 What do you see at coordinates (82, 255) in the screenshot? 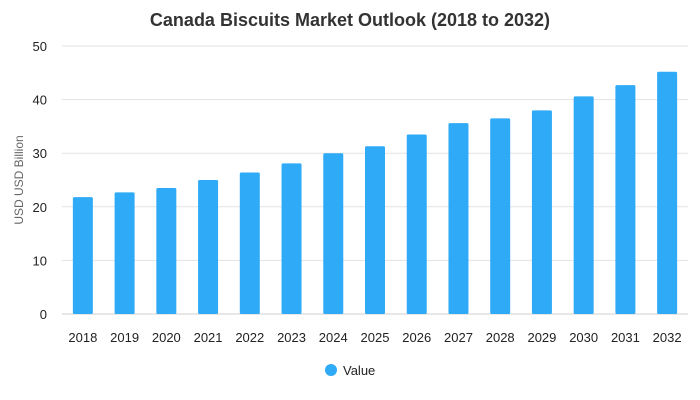
I see `bar-2018` at bounding box center [82, 255].